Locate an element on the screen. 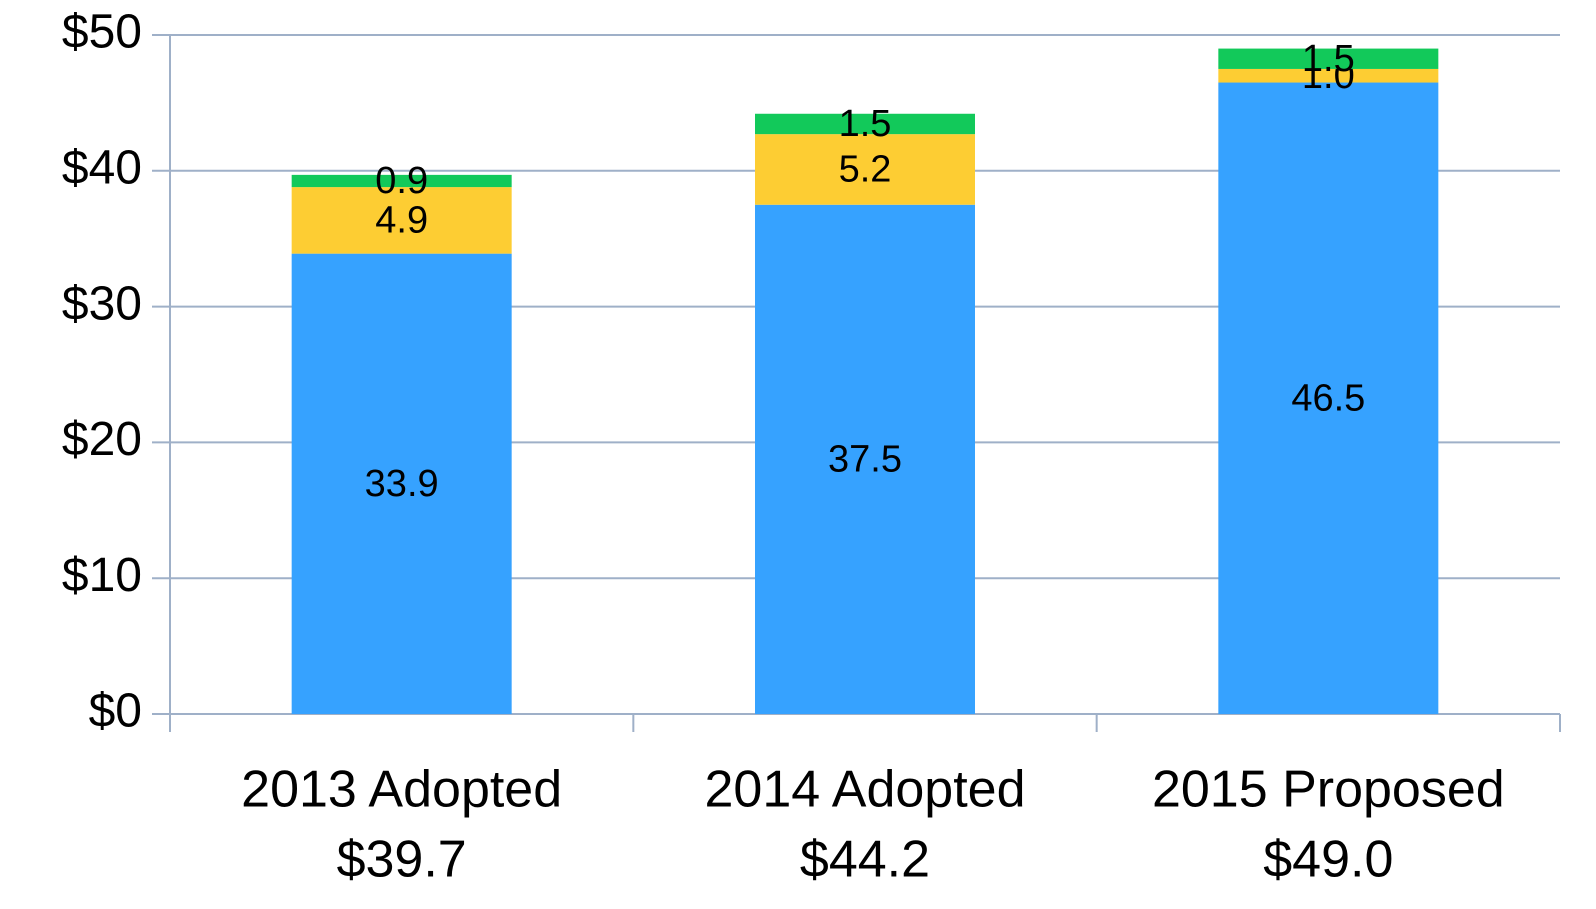 The height and width of the screenshot is (909, 1596). y-tick-label: $10 is located at coordinates (102, 575).